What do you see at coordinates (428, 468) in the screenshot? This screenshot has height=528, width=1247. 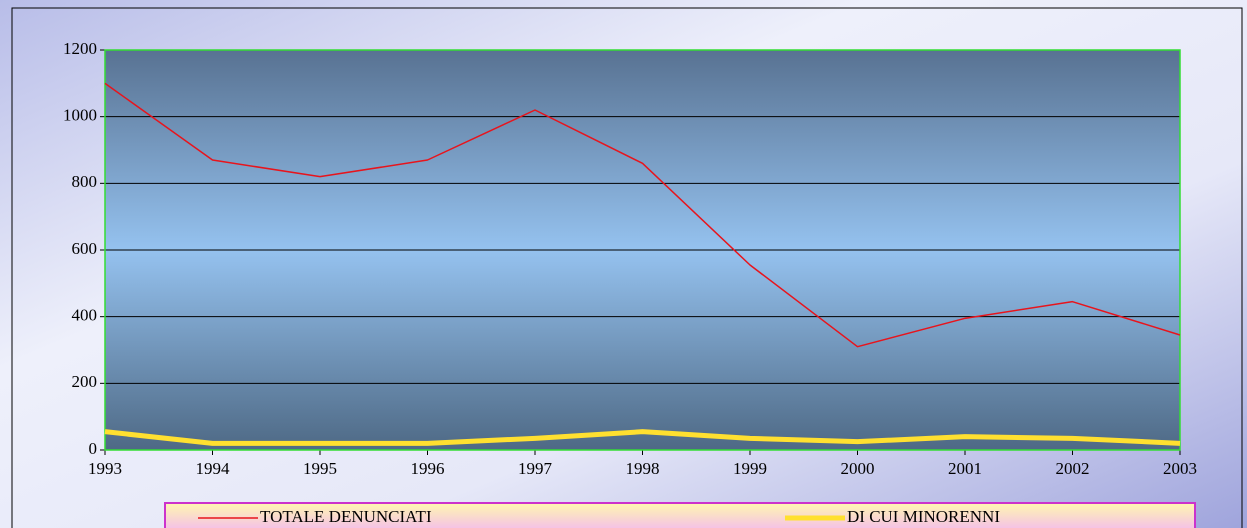 I see `x-tick-label: 1996` at bounding box center [428, 468].